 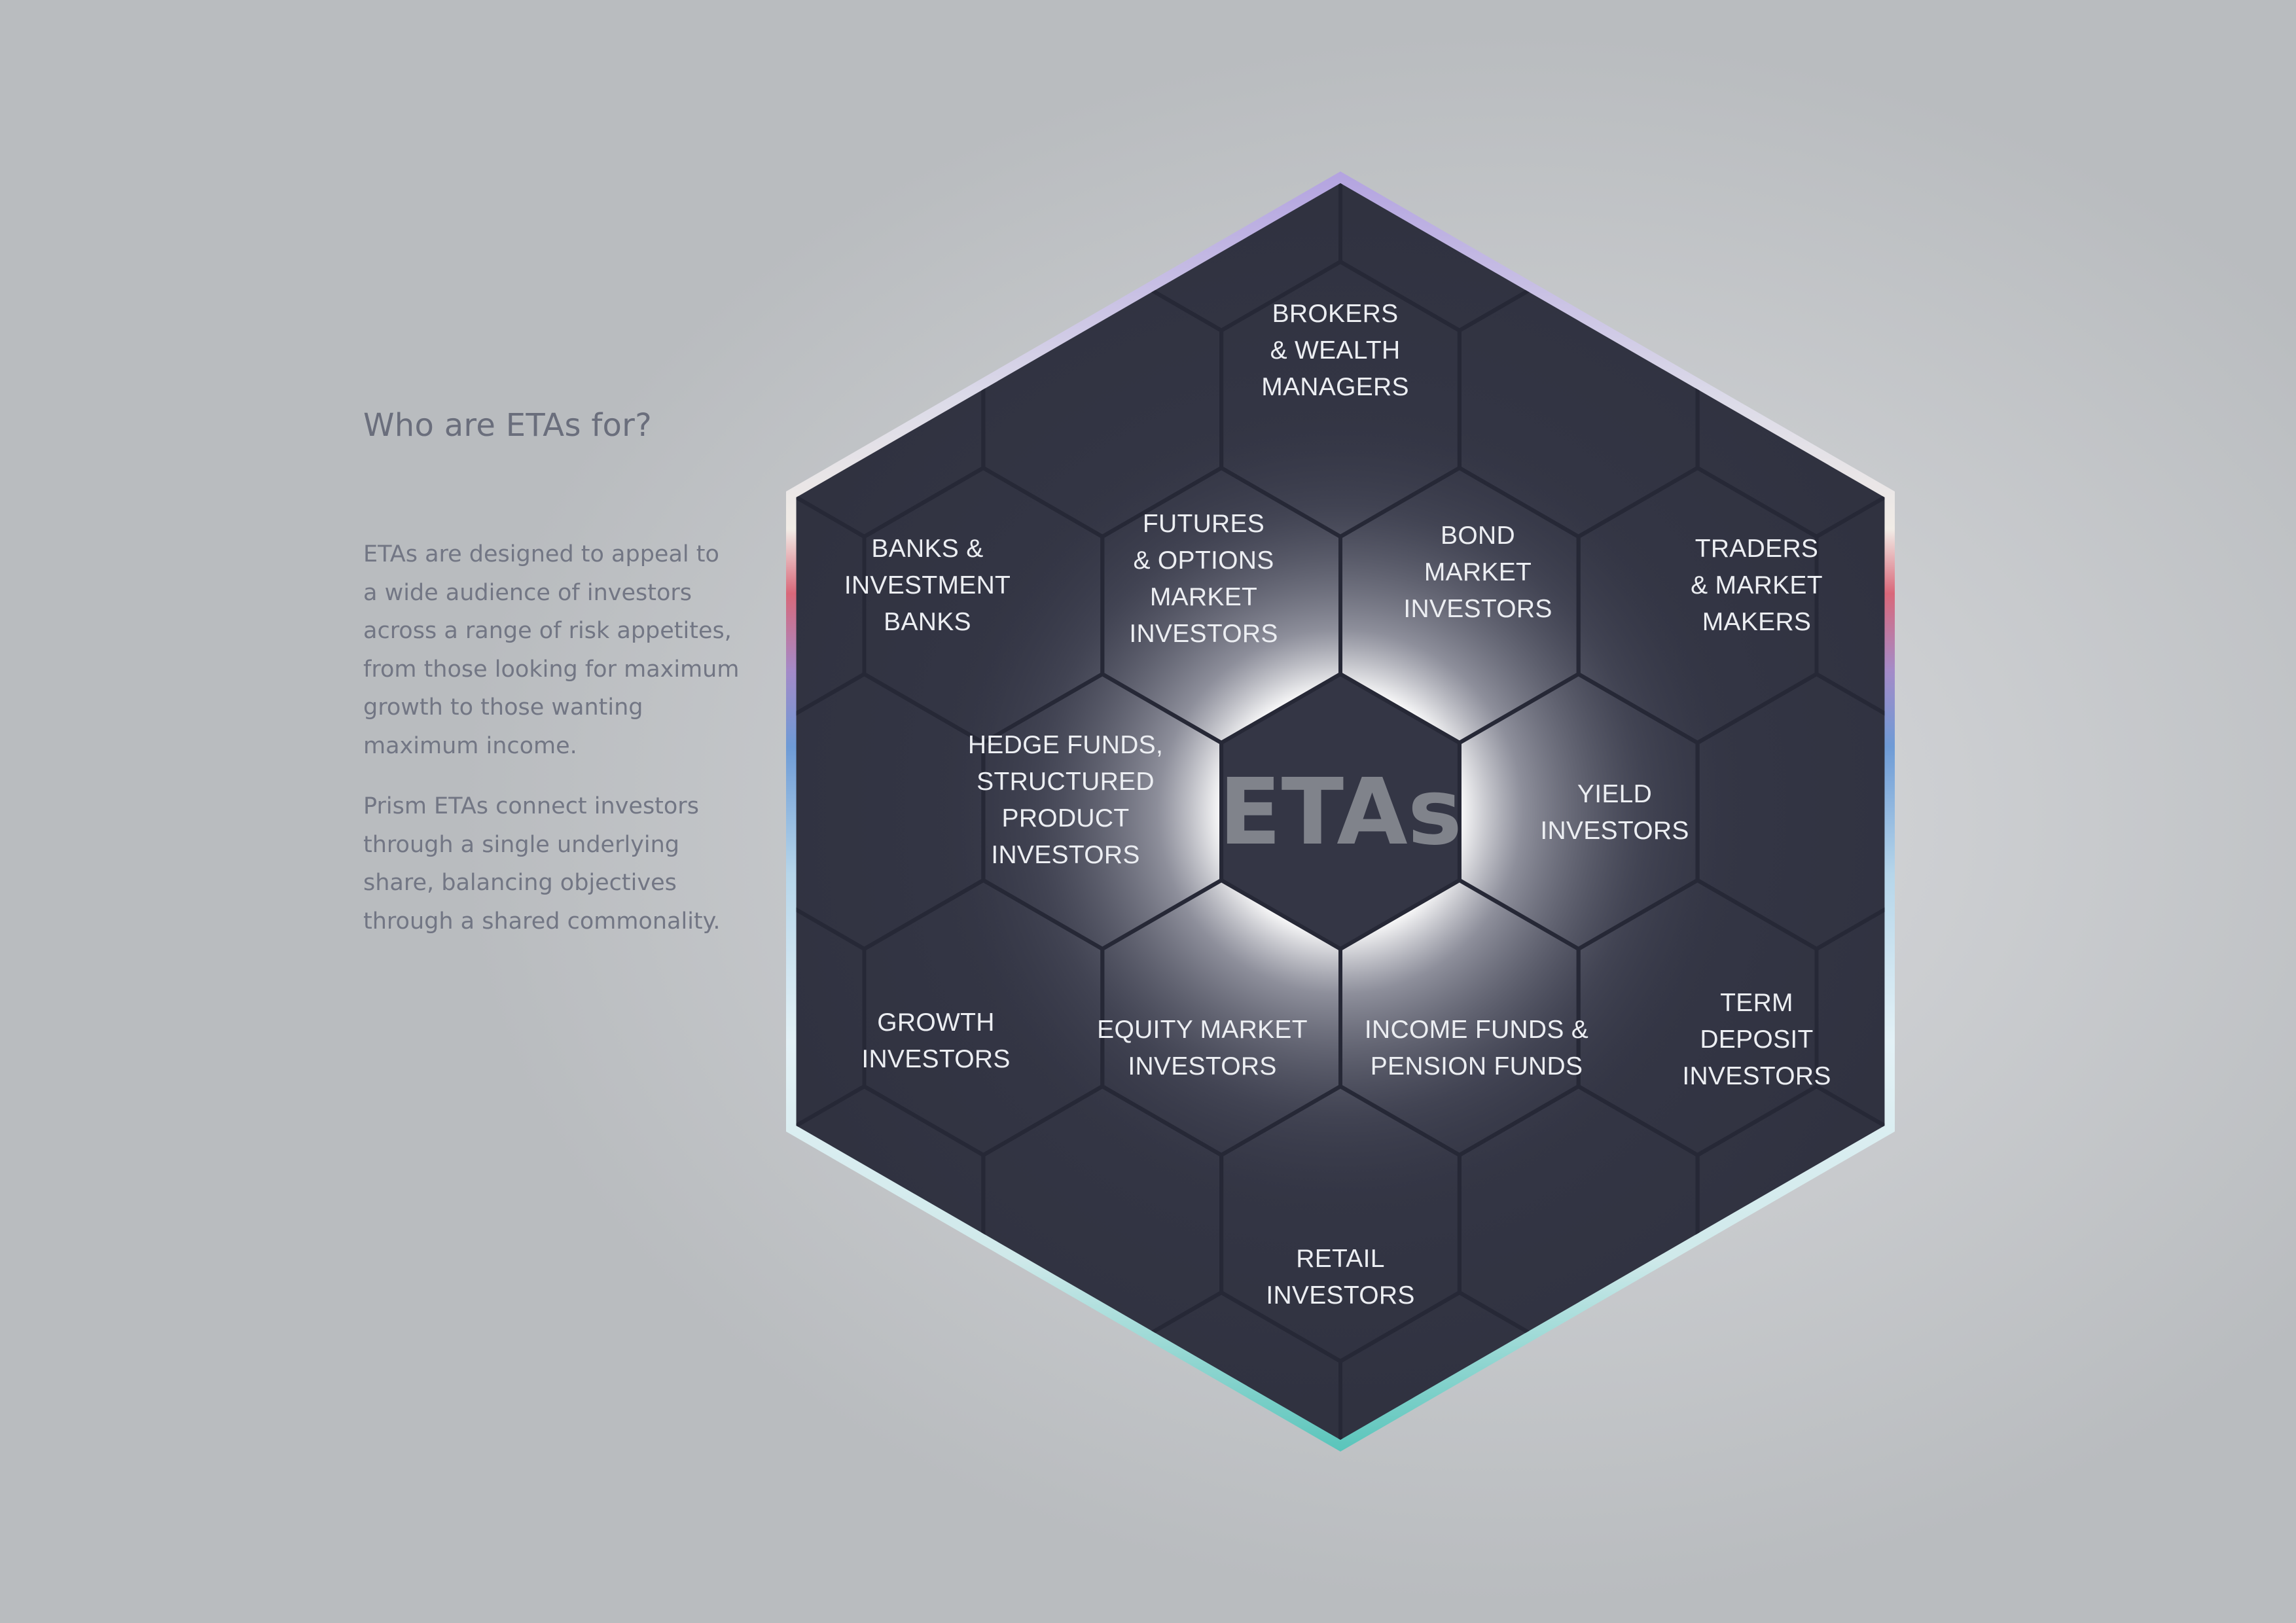 What do you see at coordinates (1757, 585) in the screenshot?
I see `segment-label-traders-market-makers: TRADERS & MARKET MAKERS` at bounding box center [1757, 585].